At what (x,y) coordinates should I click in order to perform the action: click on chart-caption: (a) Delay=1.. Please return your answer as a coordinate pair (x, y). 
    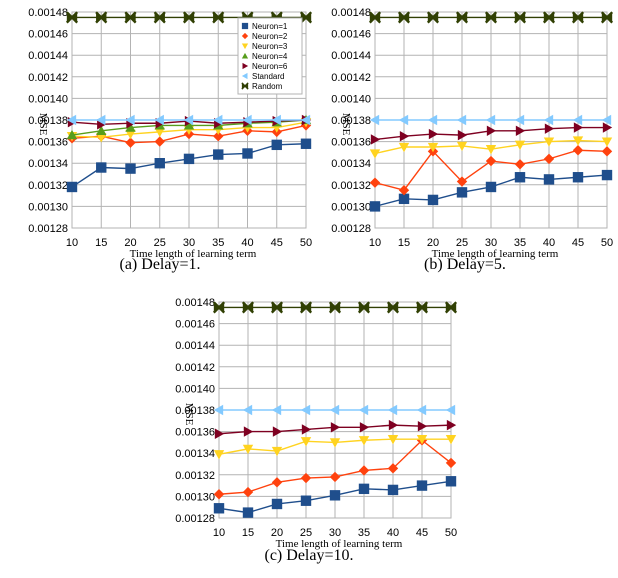
    Looking at the image, I should click on (160, 264).